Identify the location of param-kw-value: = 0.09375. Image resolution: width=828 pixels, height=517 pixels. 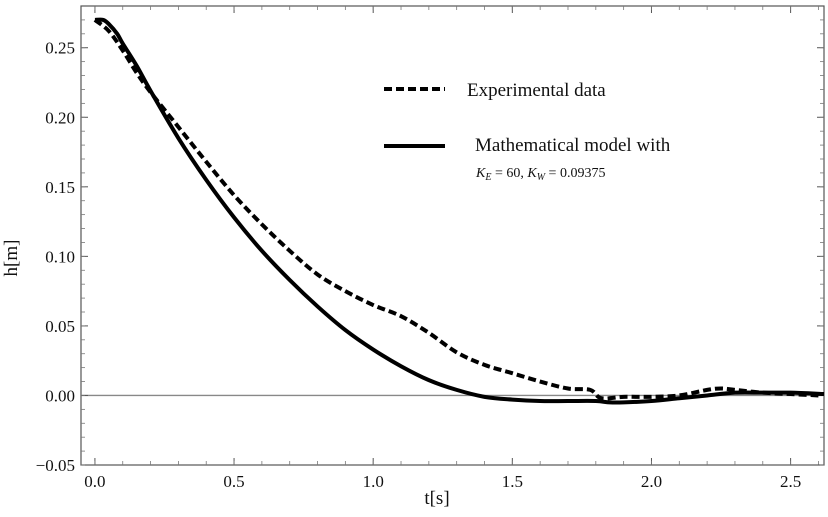
(575, 173).